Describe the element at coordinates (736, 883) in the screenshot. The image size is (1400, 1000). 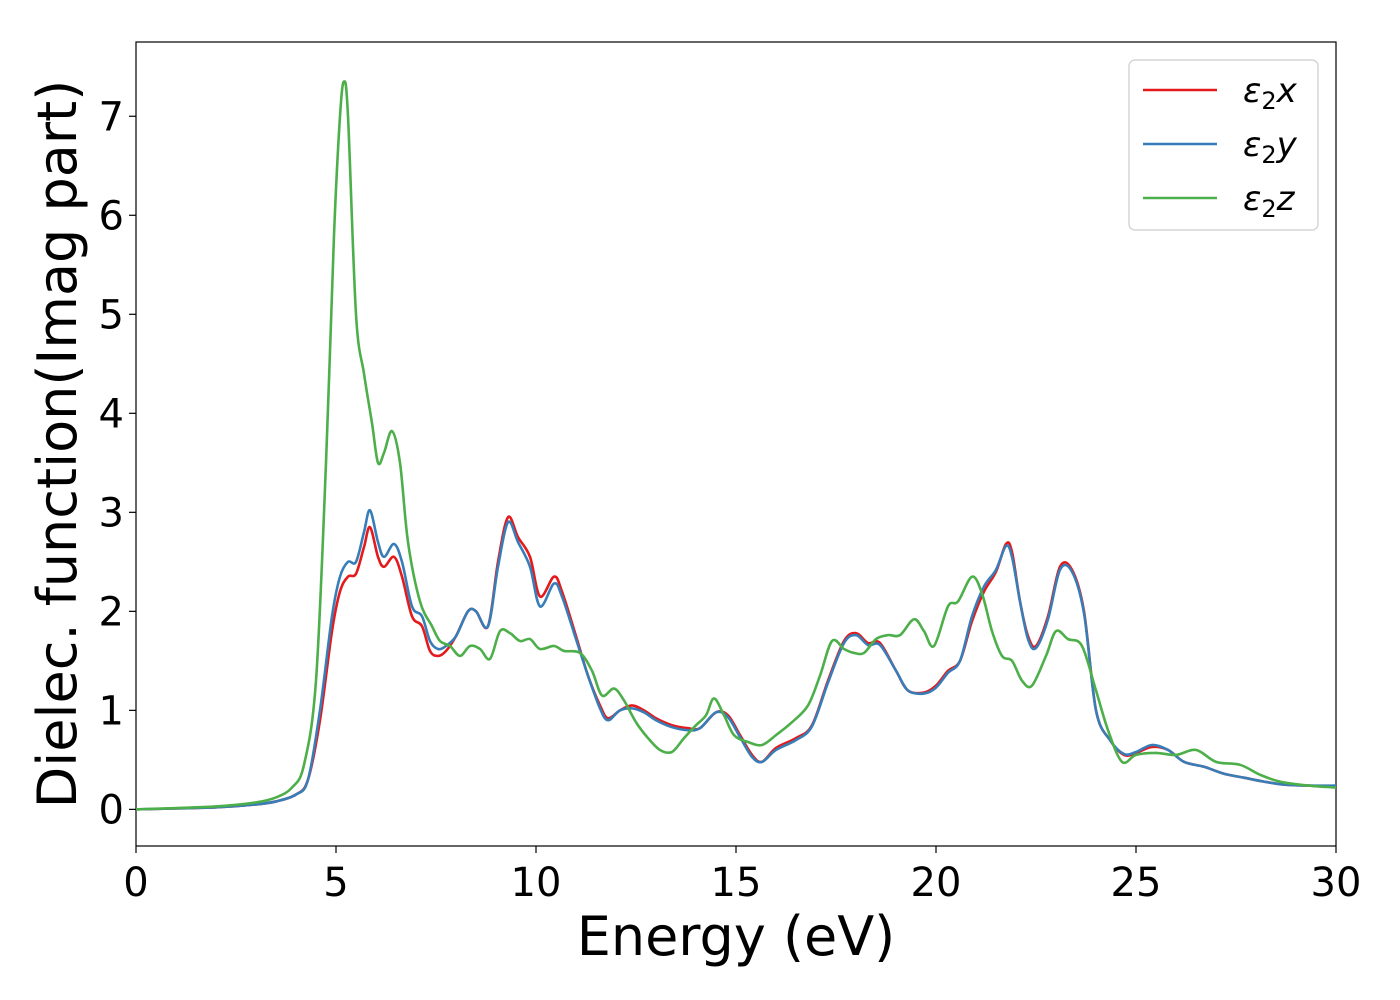
I see `x-tick-label: 15` at that location.